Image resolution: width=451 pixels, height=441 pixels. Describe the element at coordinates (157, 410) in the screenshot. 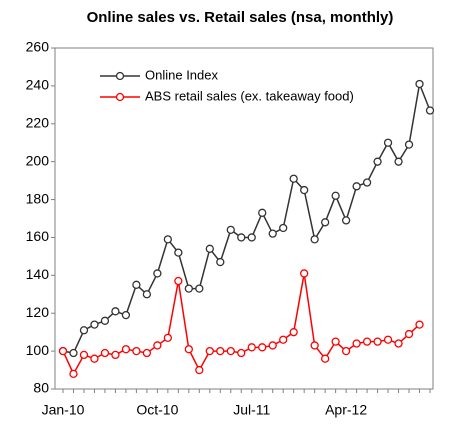

I see `x-tick-label: Oct-10` at that location.